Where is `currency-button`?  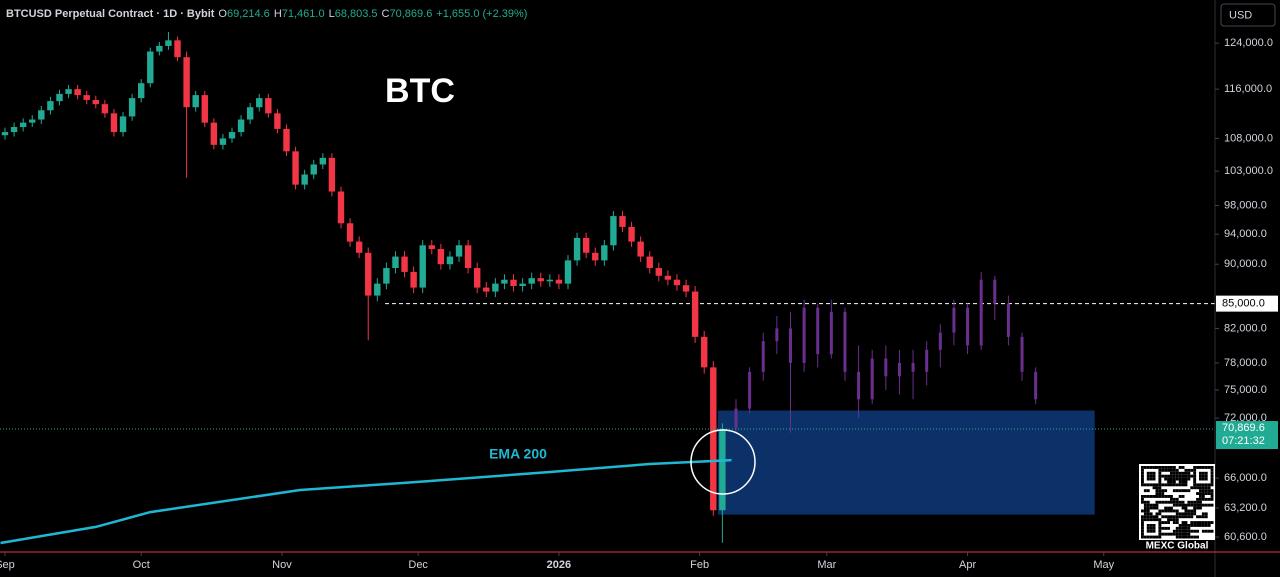 currency-button is located at coordinates (1248, 15).